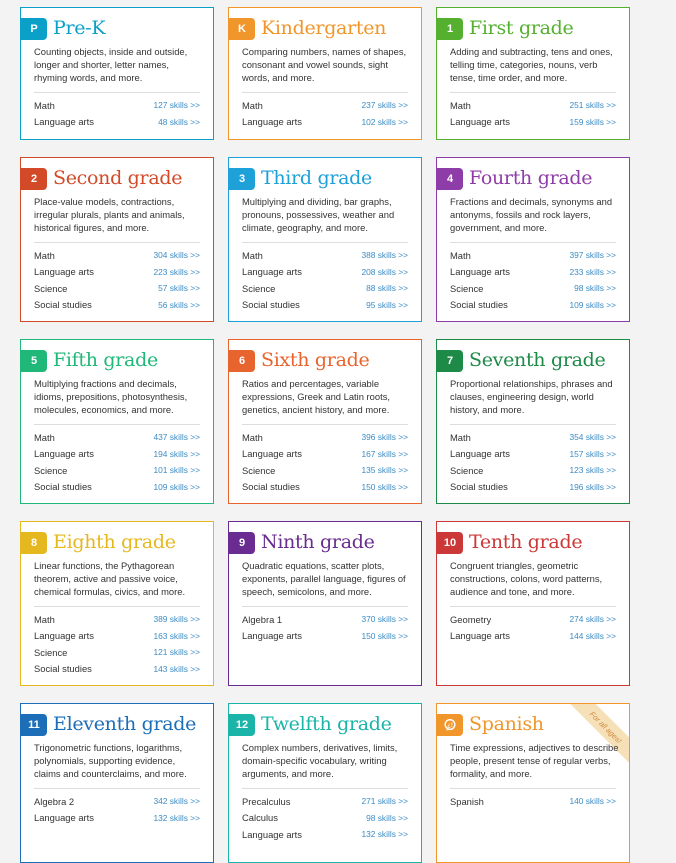 This screenshot has height=863, width=676. Describe the element at coordinates (467, 801) in the screenshot. I see `subject-name: Spanish` at that location.